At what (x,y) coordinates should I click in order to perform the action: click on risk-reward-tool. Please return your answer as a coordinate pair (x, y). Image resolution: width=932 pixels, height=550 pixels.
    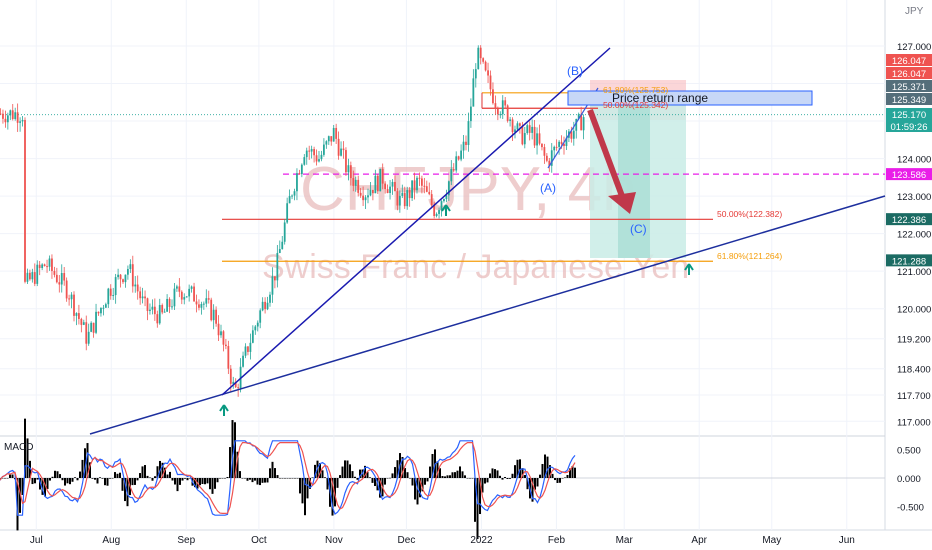
    Looking at the image, I should click on (638, 169).